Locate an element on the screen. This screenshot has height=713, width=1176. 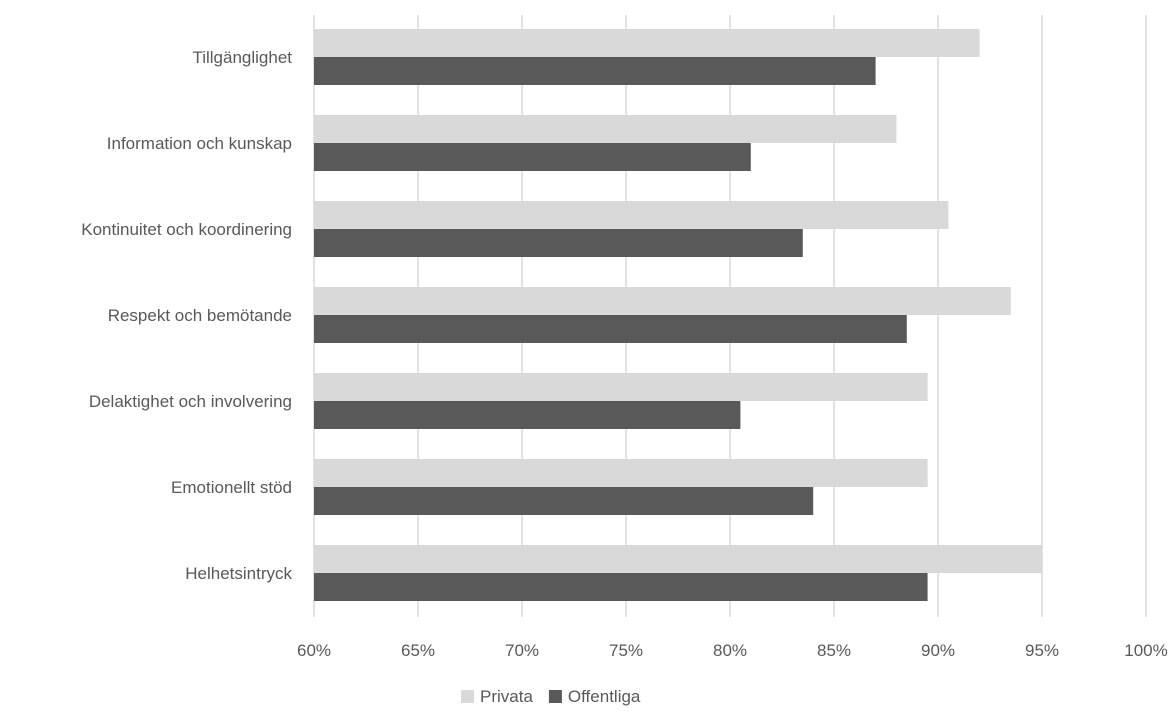
x-tick-label-4: 80% is located at coordinates (730, 650).